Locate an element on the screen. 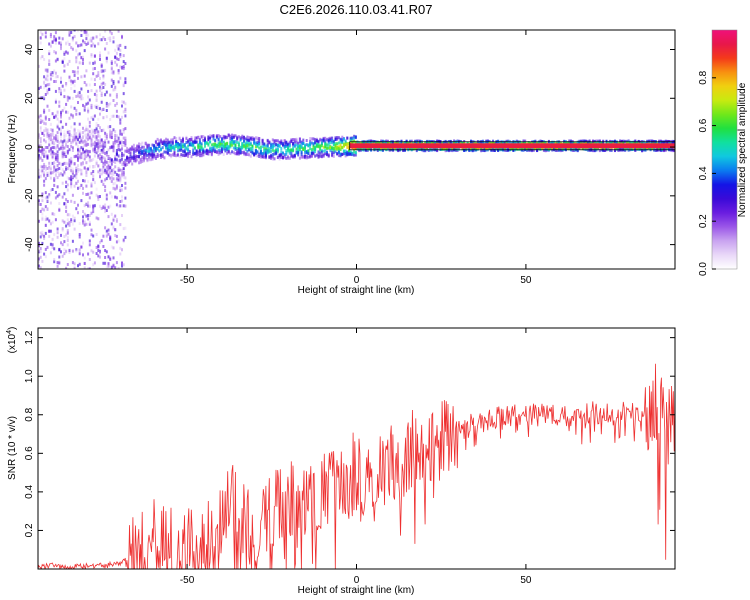  snr-x-label: Height of straight line (km) is located at coordinates (356, 590).